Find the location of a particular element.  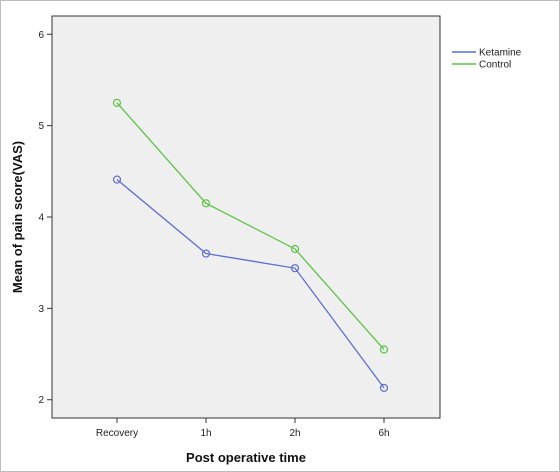

x-tick-label: Recovery is located at coordinates (117, 433).